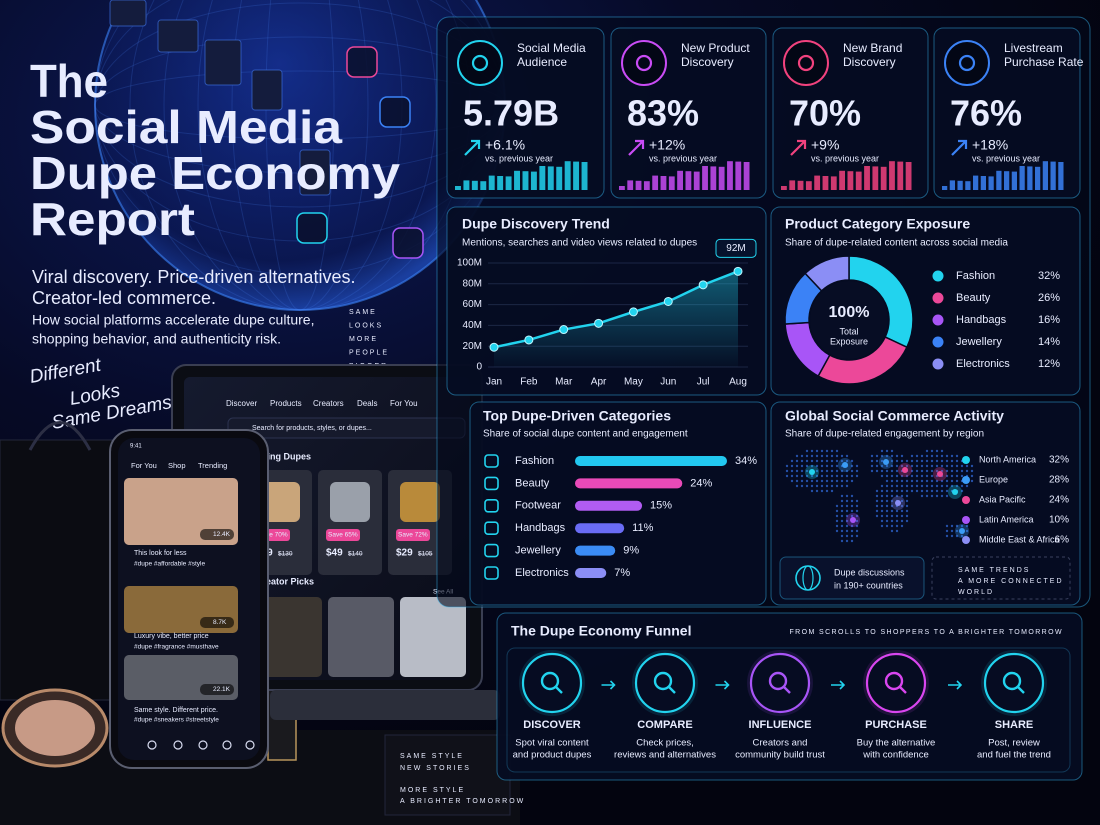 The width and height of the screenshot is (1100, 825). Describe the element at coordinates (404, 403) in the screenshot. I see `laptop-nav: For You` at that location.